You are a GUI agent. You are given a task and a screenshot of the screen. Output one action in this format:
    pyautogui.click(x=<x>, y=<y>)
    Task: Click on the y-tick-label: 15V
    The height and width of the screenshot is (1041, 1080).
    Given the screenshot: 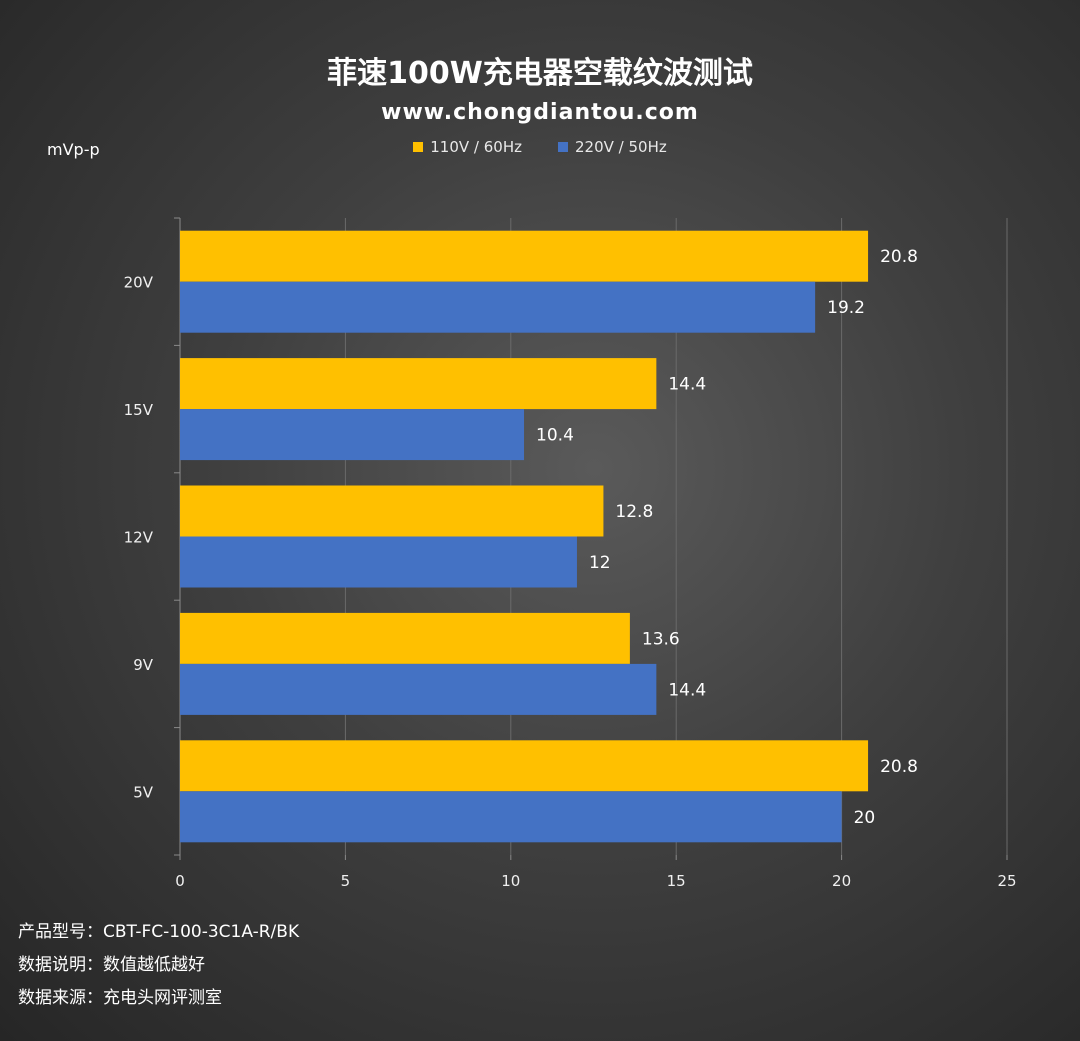 What is the action you would take?
    pyautogui.click(x=139, y=410)
    